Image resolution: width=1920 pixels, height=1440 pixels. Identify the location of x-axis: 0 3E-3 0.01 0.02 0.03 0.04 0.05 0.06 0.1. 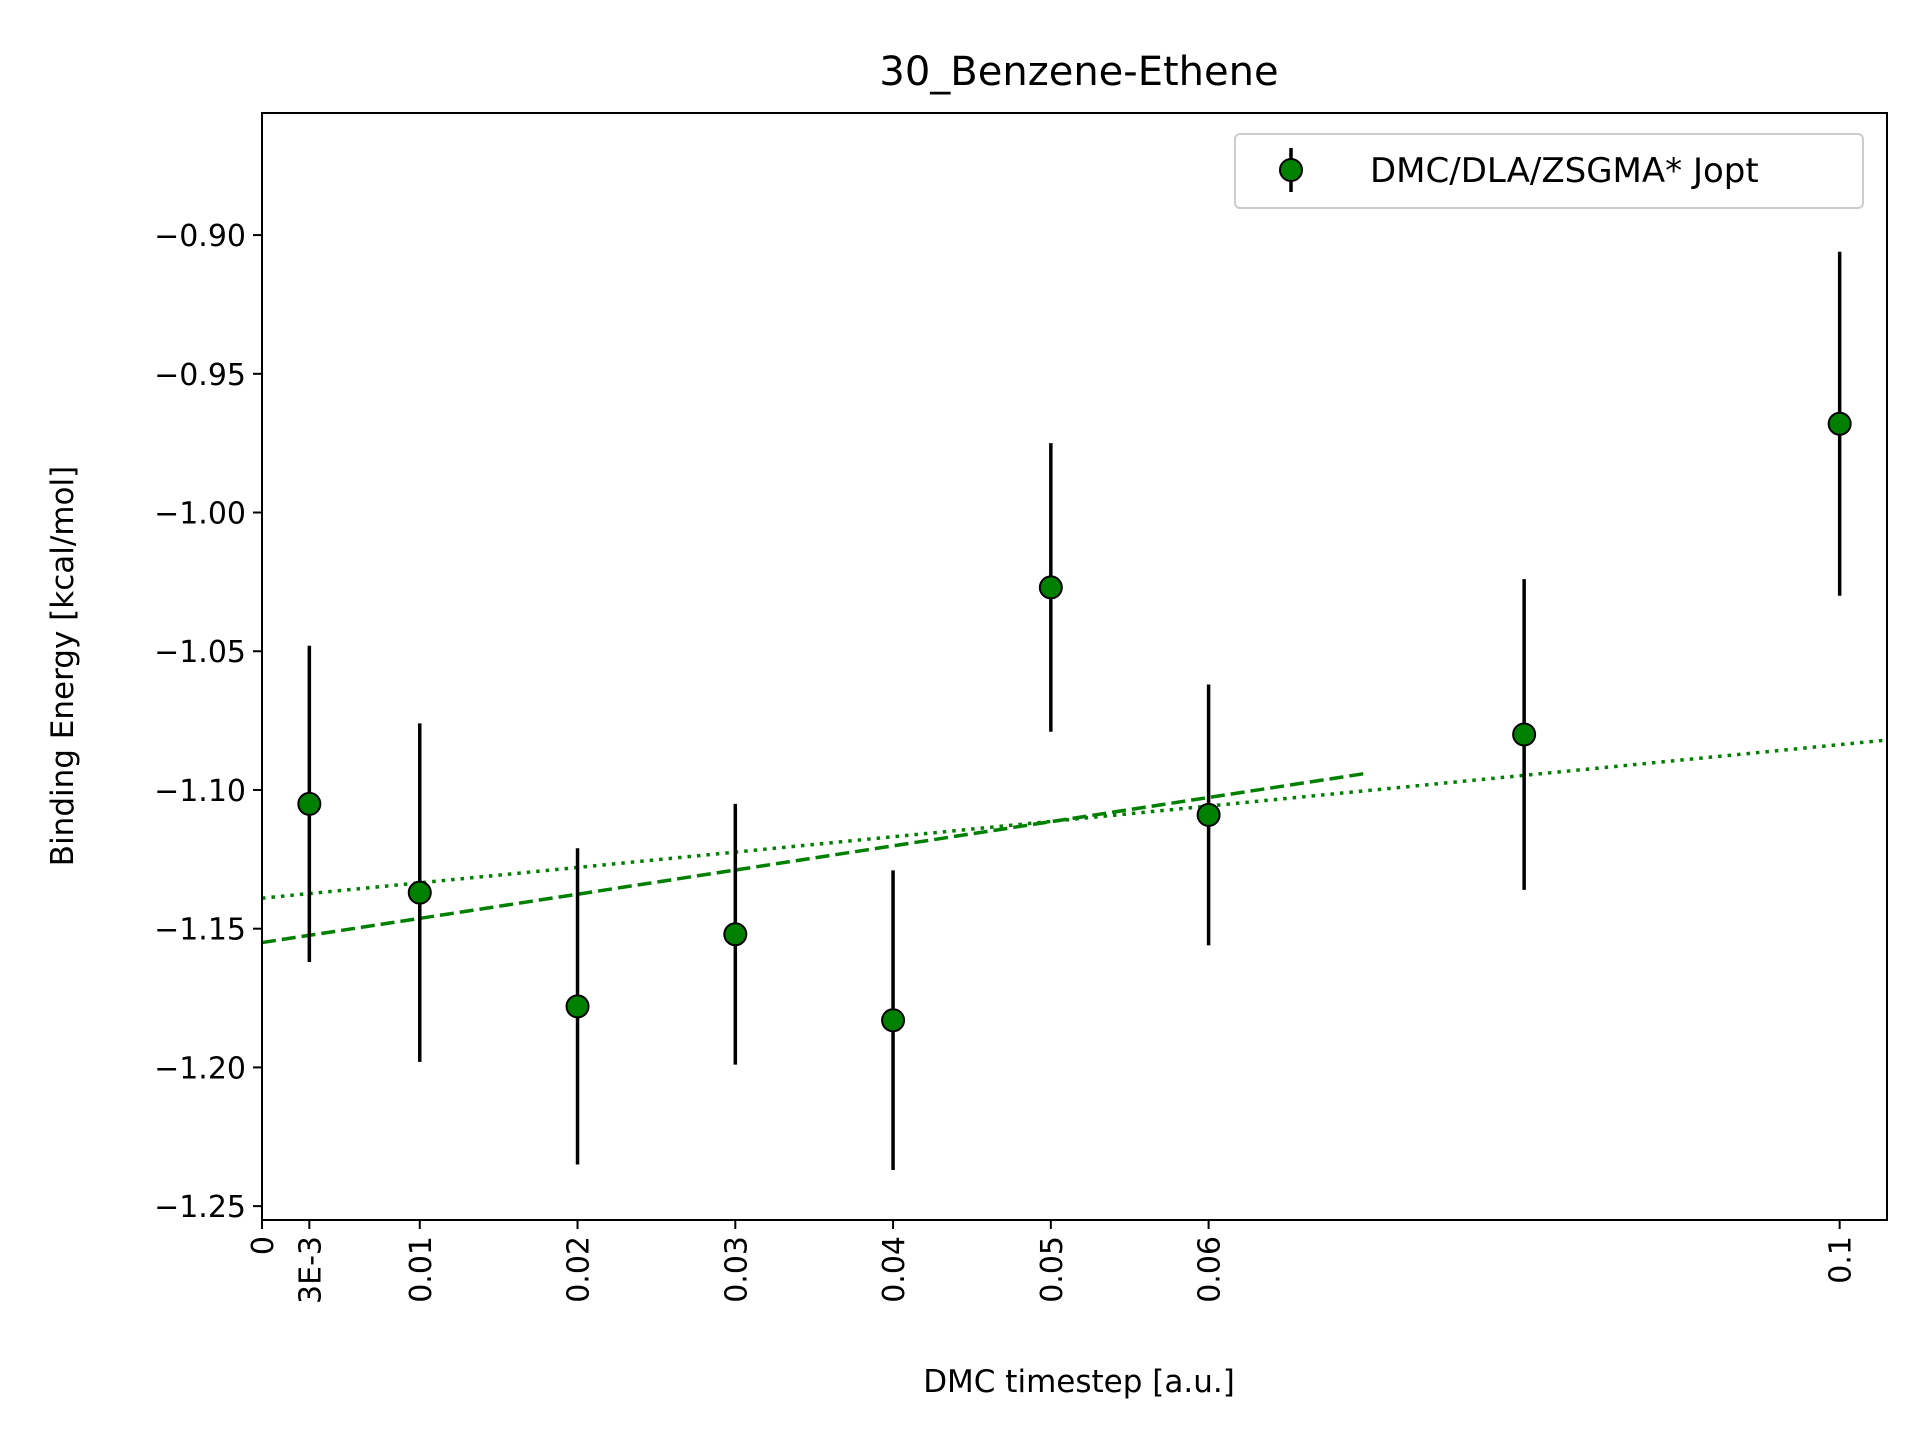
(1052, 1262).